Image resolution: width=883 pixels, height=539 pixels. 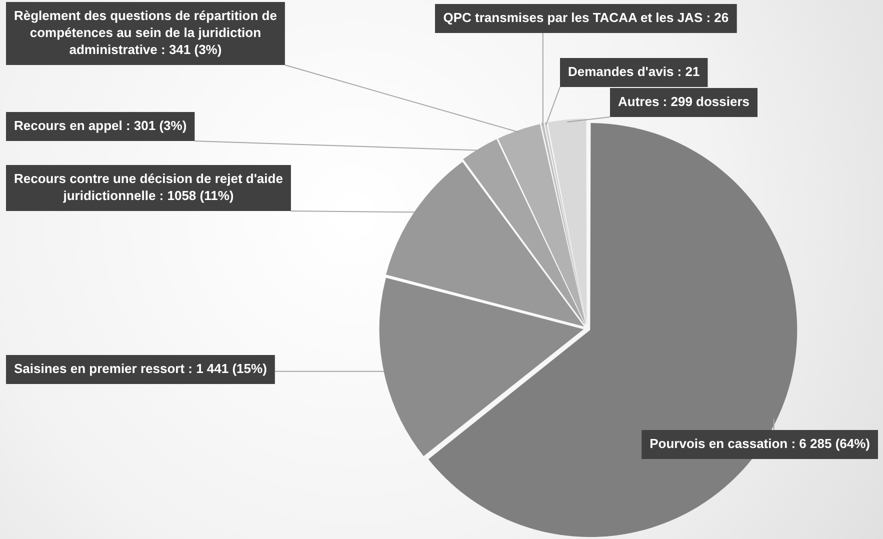 What do you see at coordinates (760, 444) in the screenshot?
I see `slice-label: Pourvois en cassation : 6 285 (64%)` at bounding box center [760, 444].